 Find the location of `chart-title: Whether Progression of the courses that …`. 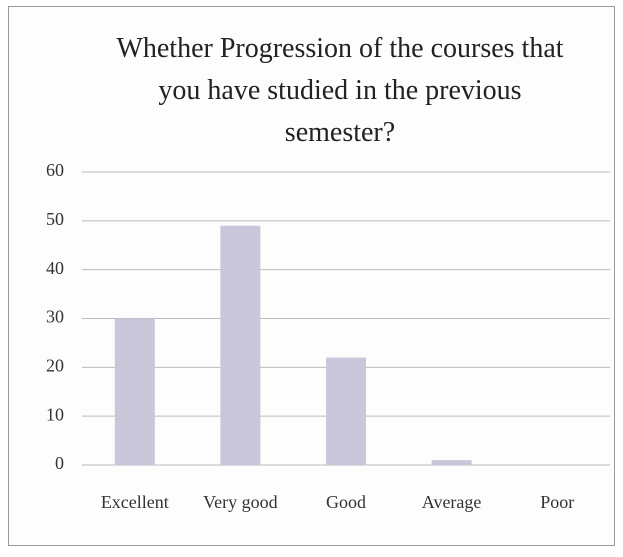

chart-title: Whether Progression of the courses that … is located at coordinates (340, 90).